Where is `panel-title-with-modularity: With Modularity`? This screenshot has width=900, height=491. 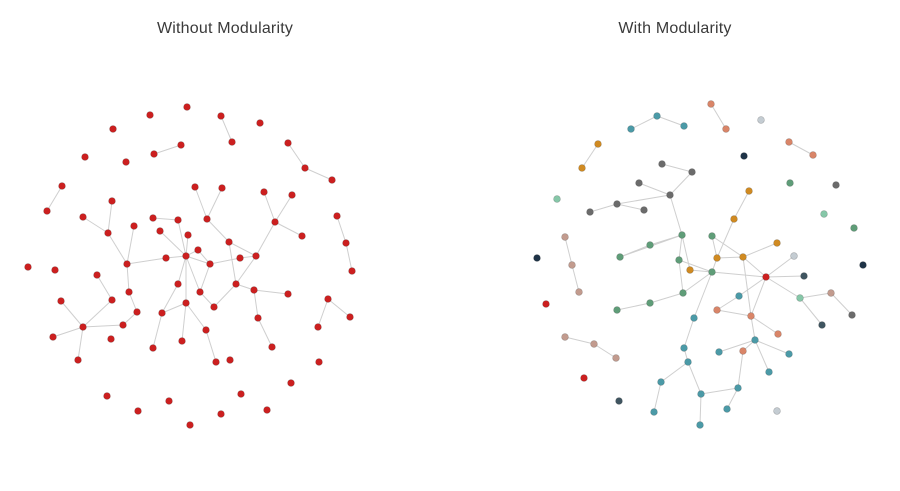 panel-title-with-modularity: With Modularity is located at coordinates (675, 28).